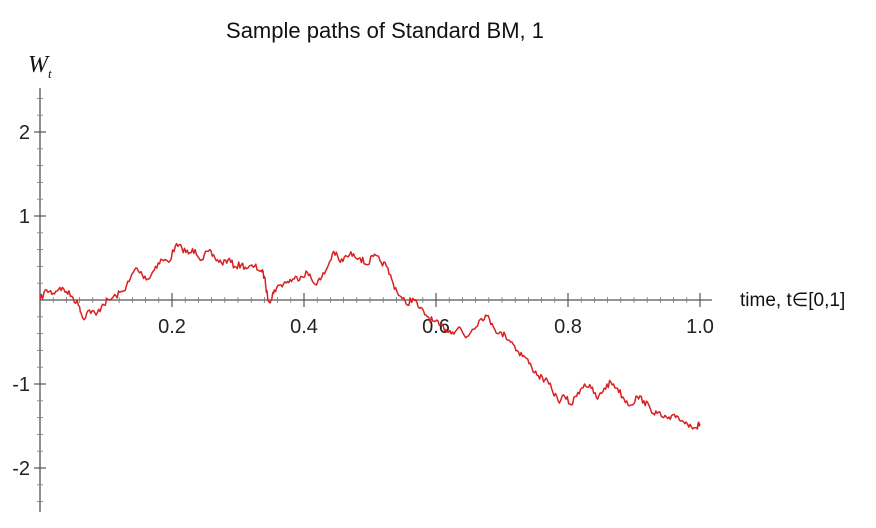 Image resolution: width=876 pixels, height=528 pixels. Describe the element at coordinates (29, 301) in the screenshot. I see `y-ticks: 2 1 -1 -2` at that location.